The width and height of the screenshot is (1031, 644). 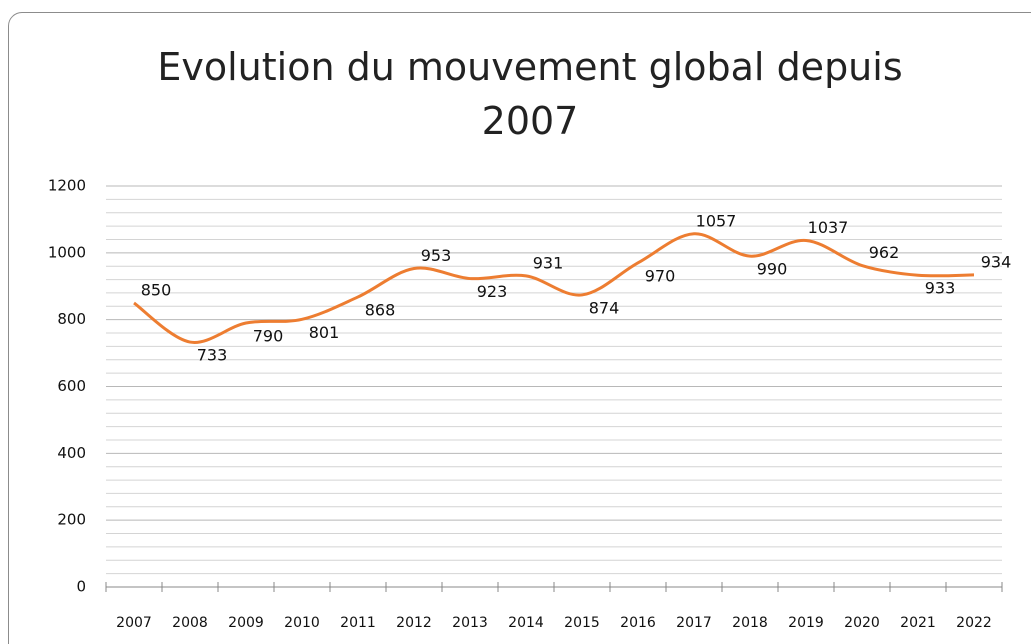 What do you see at coordinates (268, 336) in the screenshot?
I see `data-label: 790` at bounding box center [268, 336].